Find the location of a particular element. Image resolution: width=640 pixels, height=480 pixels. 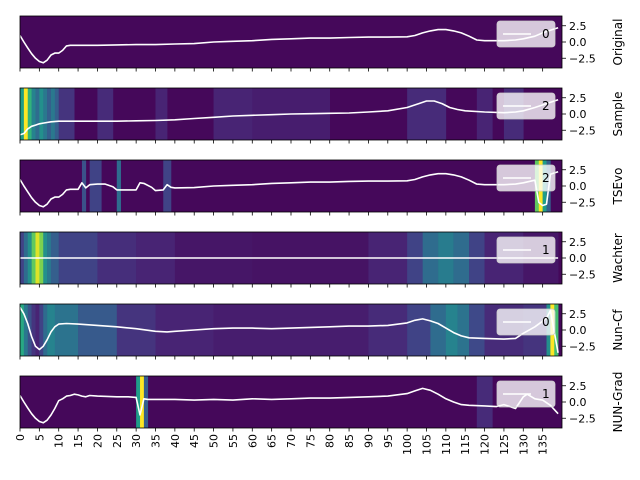

panel-ylabel: Original is located at coordinates (618, 42).